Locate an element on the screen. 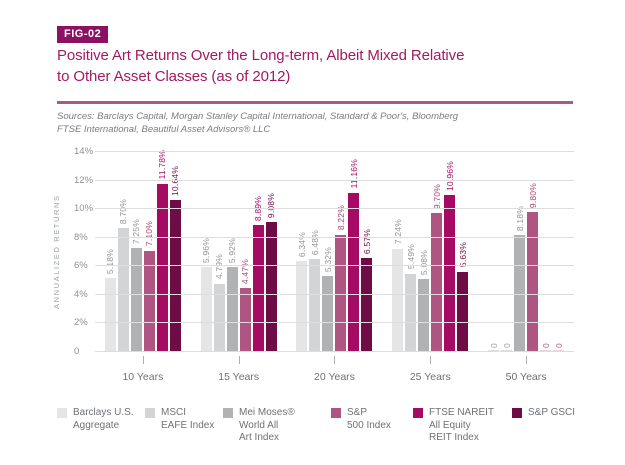  bar-value-label: 4.79% is located at coordinates (219, 267).